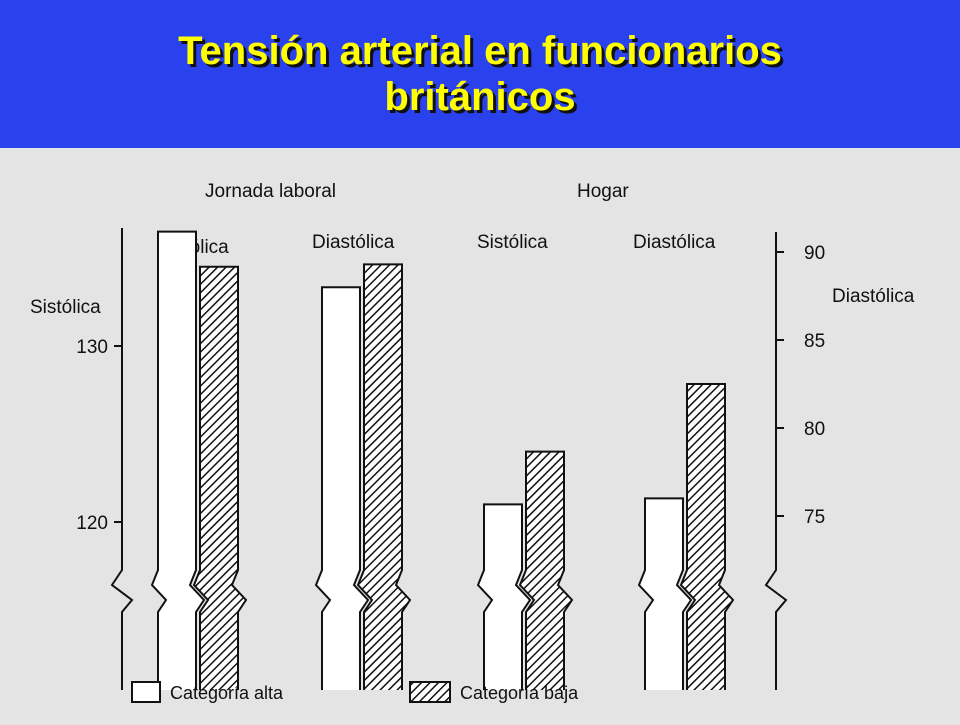  What do you see at coordinates (873, 296) in the screenshot?
I see `axis-right-label: Diastólica` at bounding box center [873, 296].